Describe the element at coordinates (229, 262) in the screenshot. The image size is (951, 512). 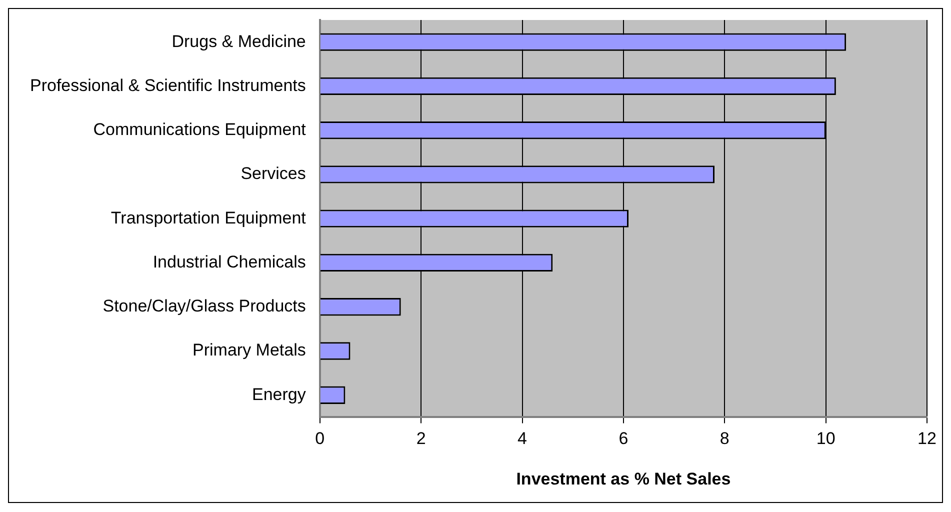
I see `y-tick-label: Industrial Chemicals` at that location.